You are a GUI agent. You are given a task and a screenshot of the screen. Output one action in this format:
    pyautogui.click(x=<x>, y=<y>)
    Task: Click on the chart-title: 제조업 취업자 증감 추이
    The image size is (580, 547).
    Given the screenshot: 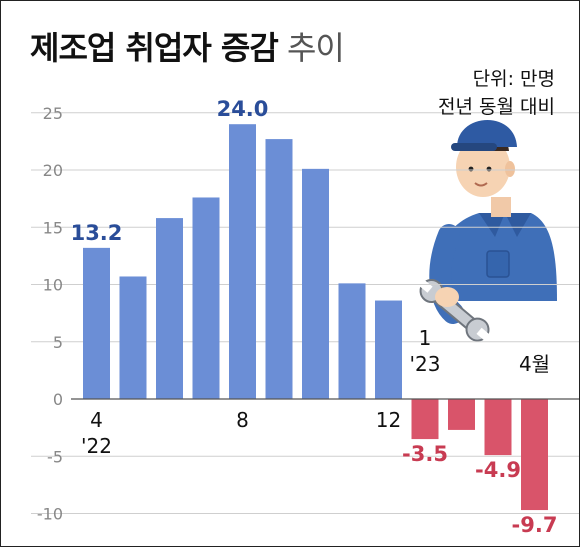 What is the action you would take?
    pyautogui.click(x=187, y=46)
    